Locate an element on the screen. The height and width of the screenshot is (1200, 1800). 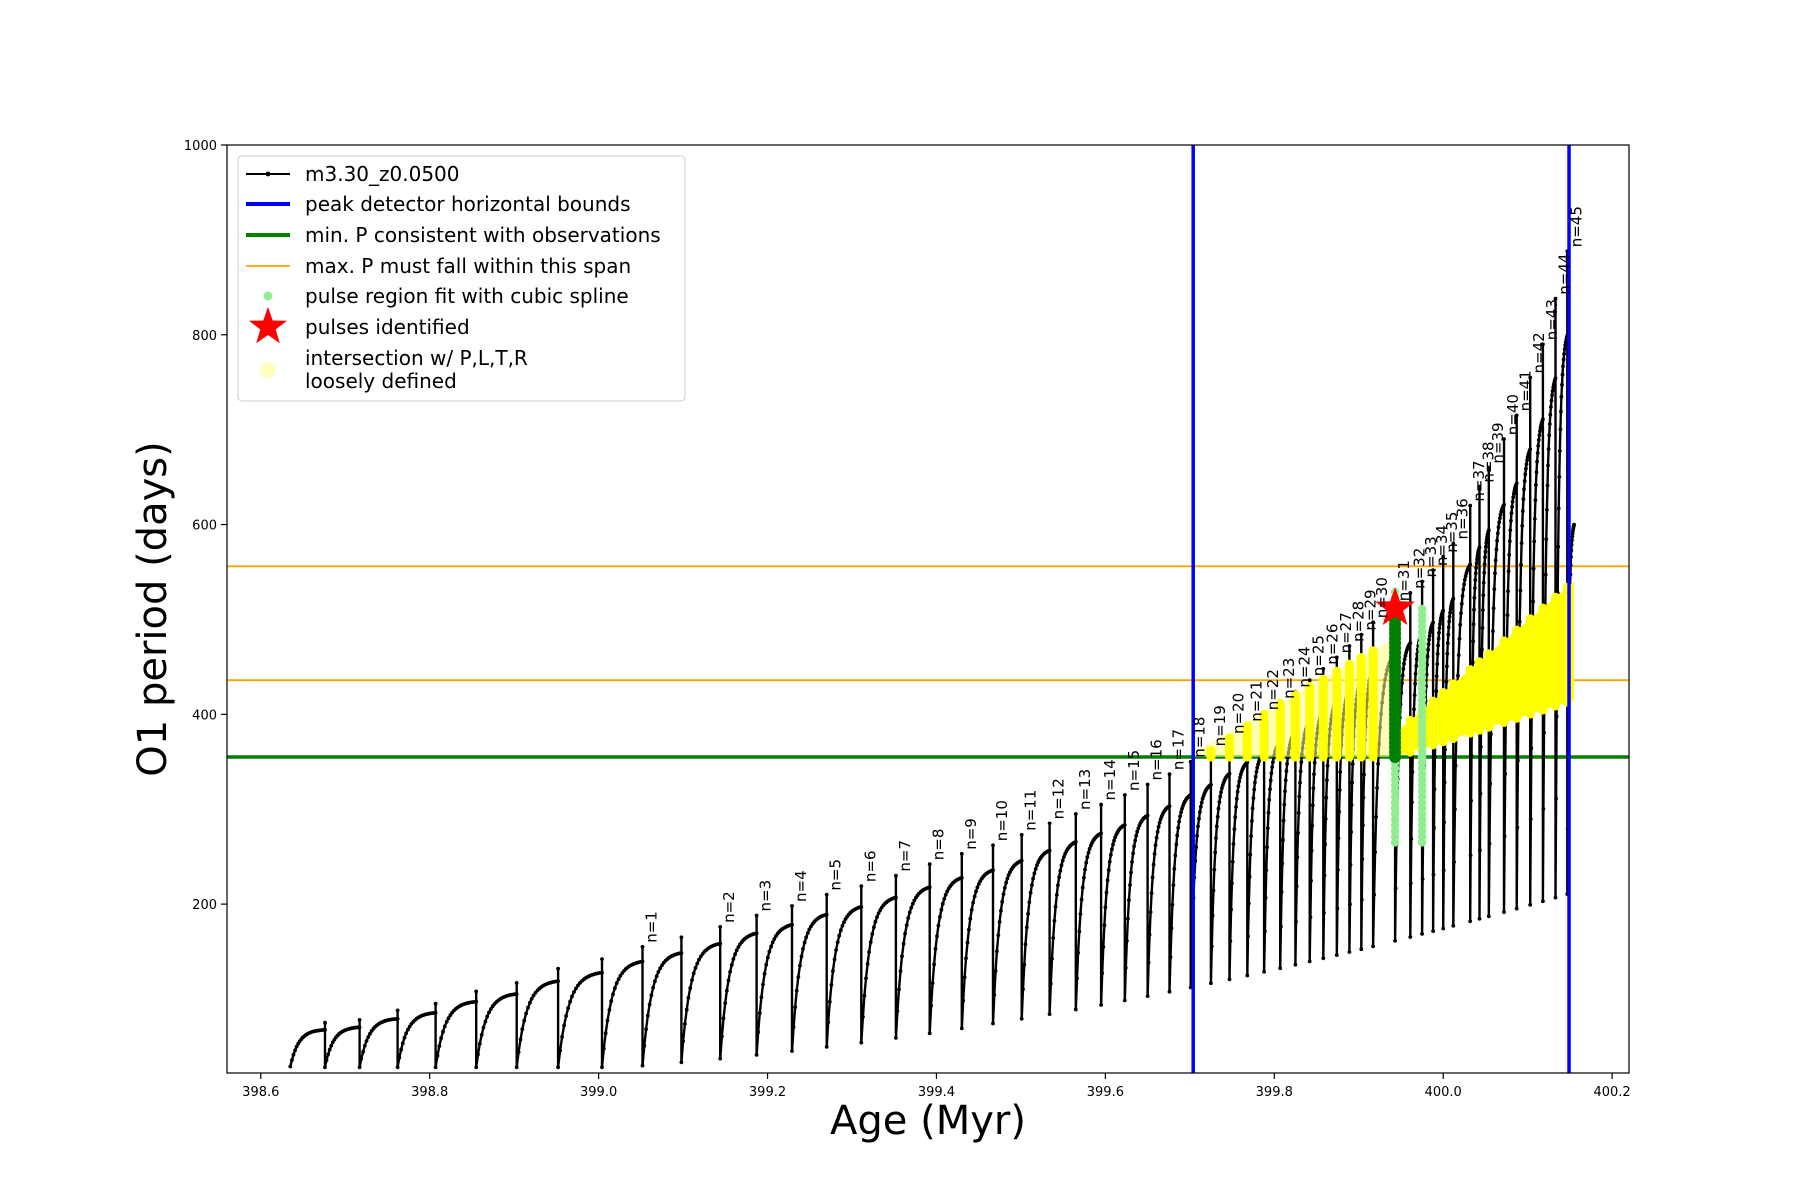
x-tick-label: 400.0 is located at coordinates (1443, 1092).